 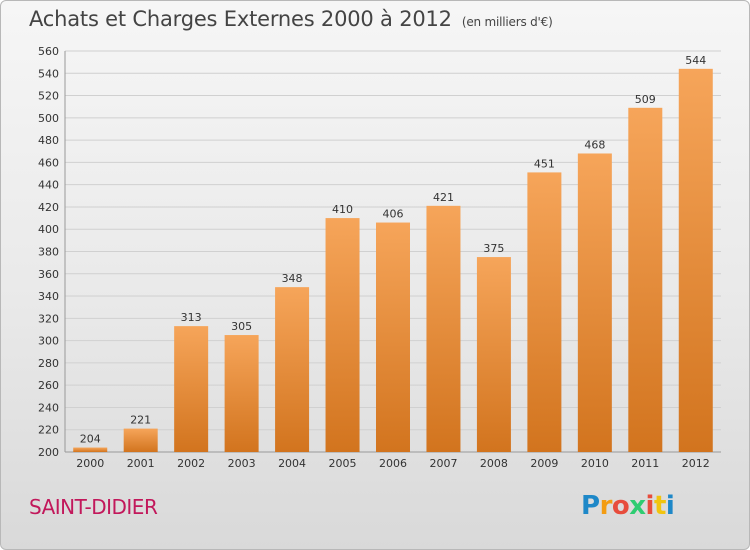 I want to click on x-tick-label: 2006, so click(x=393, y=463).